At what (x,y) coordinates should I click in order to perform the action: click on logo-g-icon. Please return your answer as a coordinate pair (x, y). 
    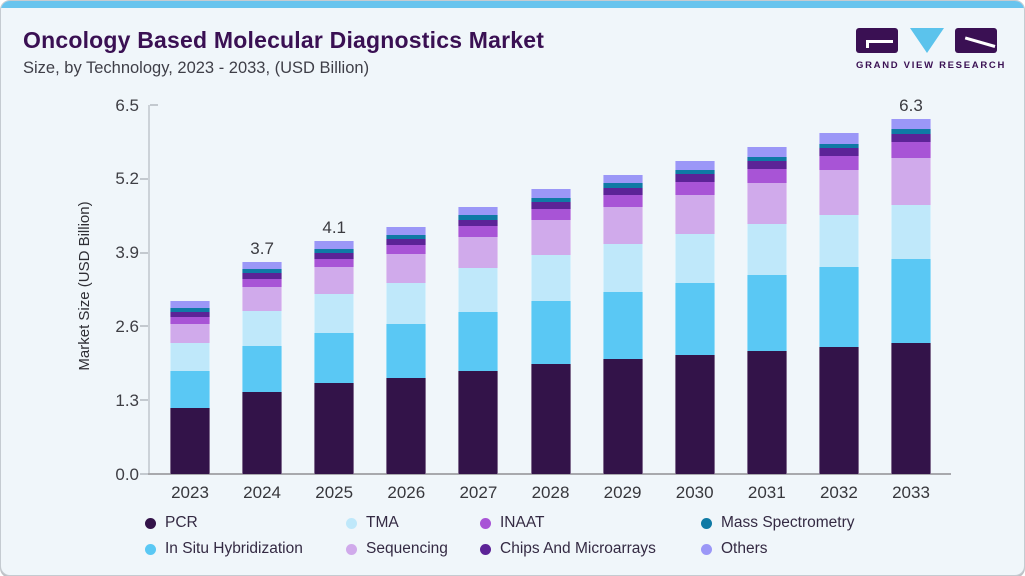
    Looking at the image, I should click on (877, 40).